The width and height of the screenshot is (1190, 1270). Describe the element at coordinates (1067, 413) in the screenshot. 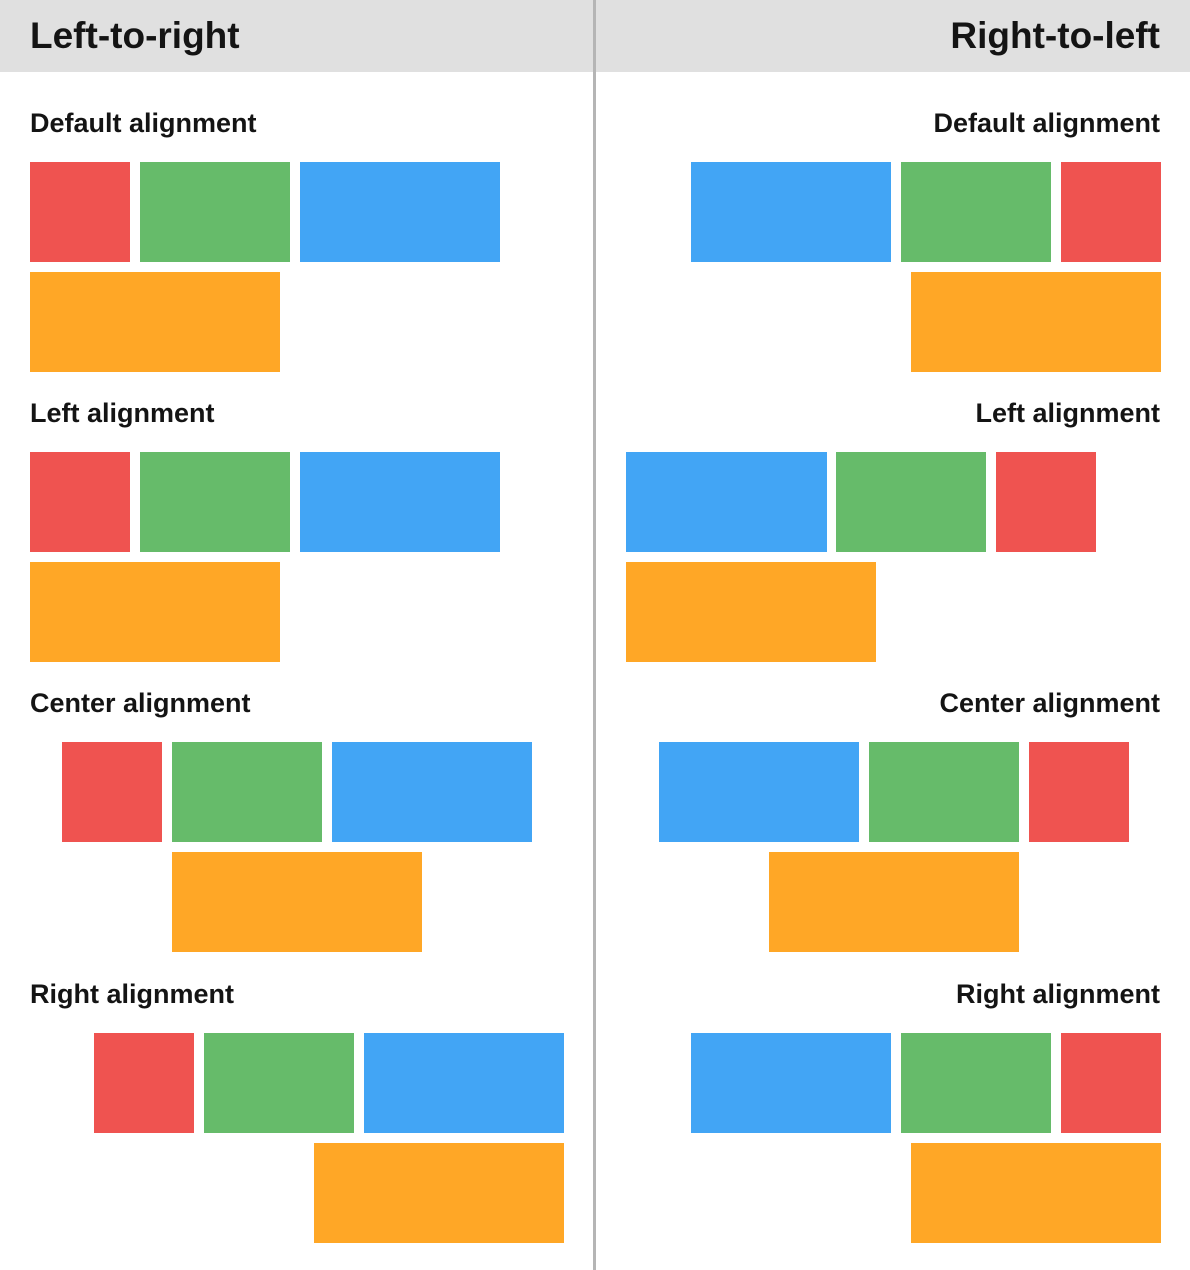

I see `rtl-left-alignment-label: Left alignment` at that location.